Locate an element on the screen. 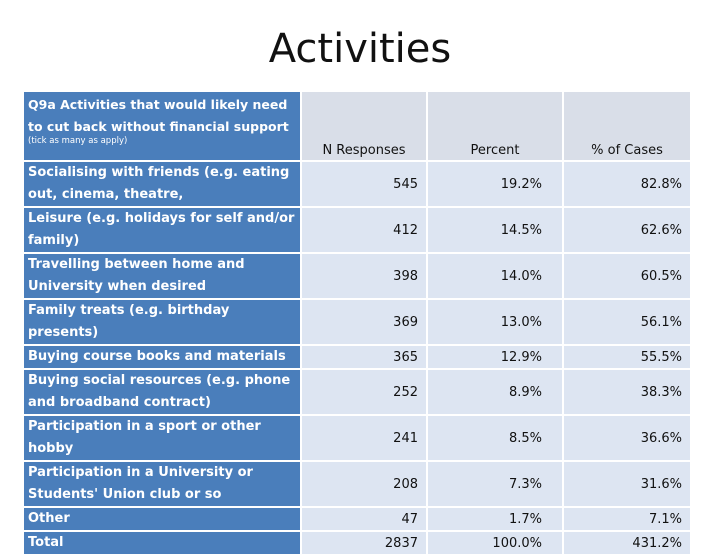 The width and height of the screenshot is (720, 556). percent-of-cases-cell: 38.3% is located at coordinates (627, 392).